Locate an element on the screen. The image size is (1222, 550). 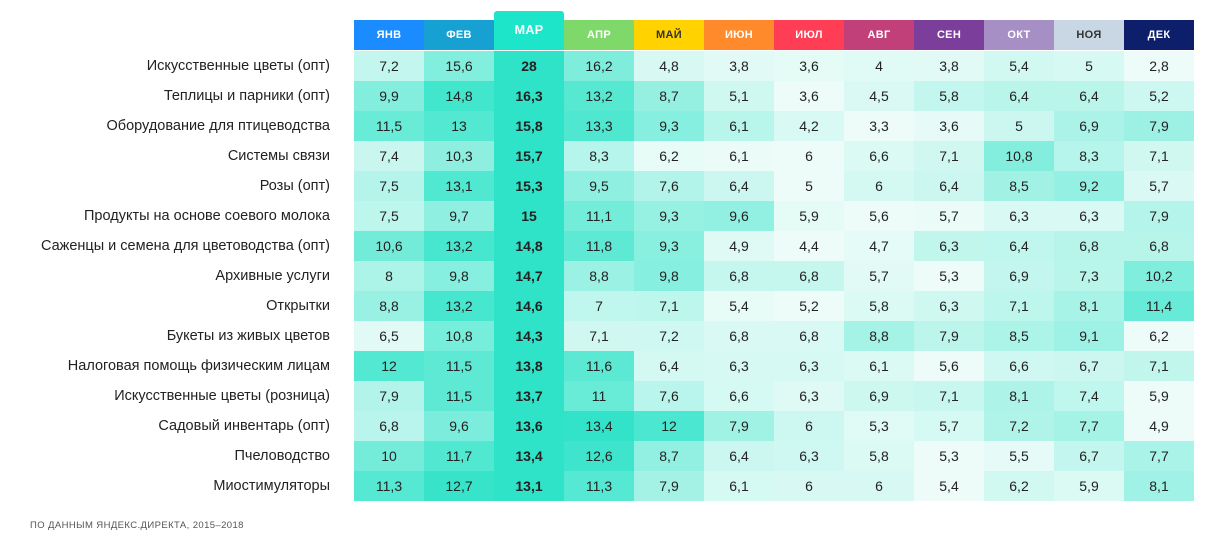
heatmap-cell: 7,4 is located at coordinates (1089, 396).